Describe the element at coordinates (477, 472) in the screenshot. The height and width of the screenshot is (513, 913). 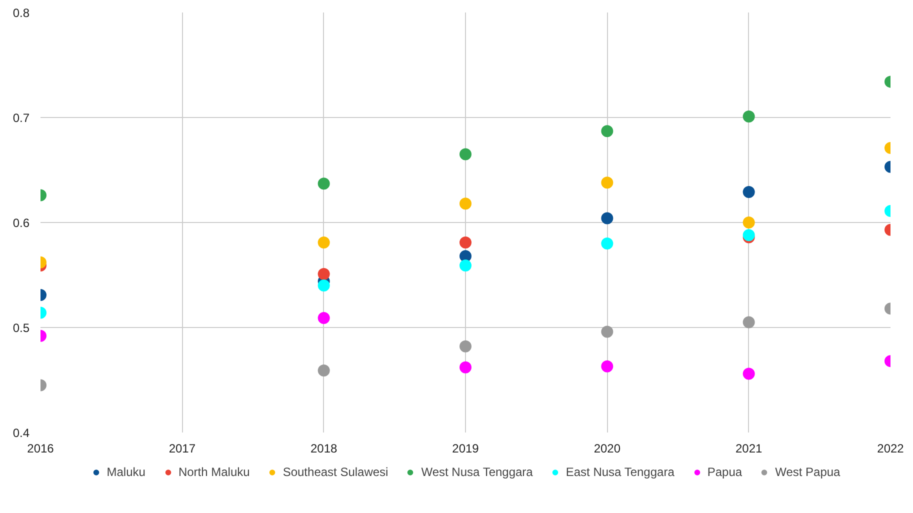
I see `legend-label: West Nusa Tenggara` at that location.